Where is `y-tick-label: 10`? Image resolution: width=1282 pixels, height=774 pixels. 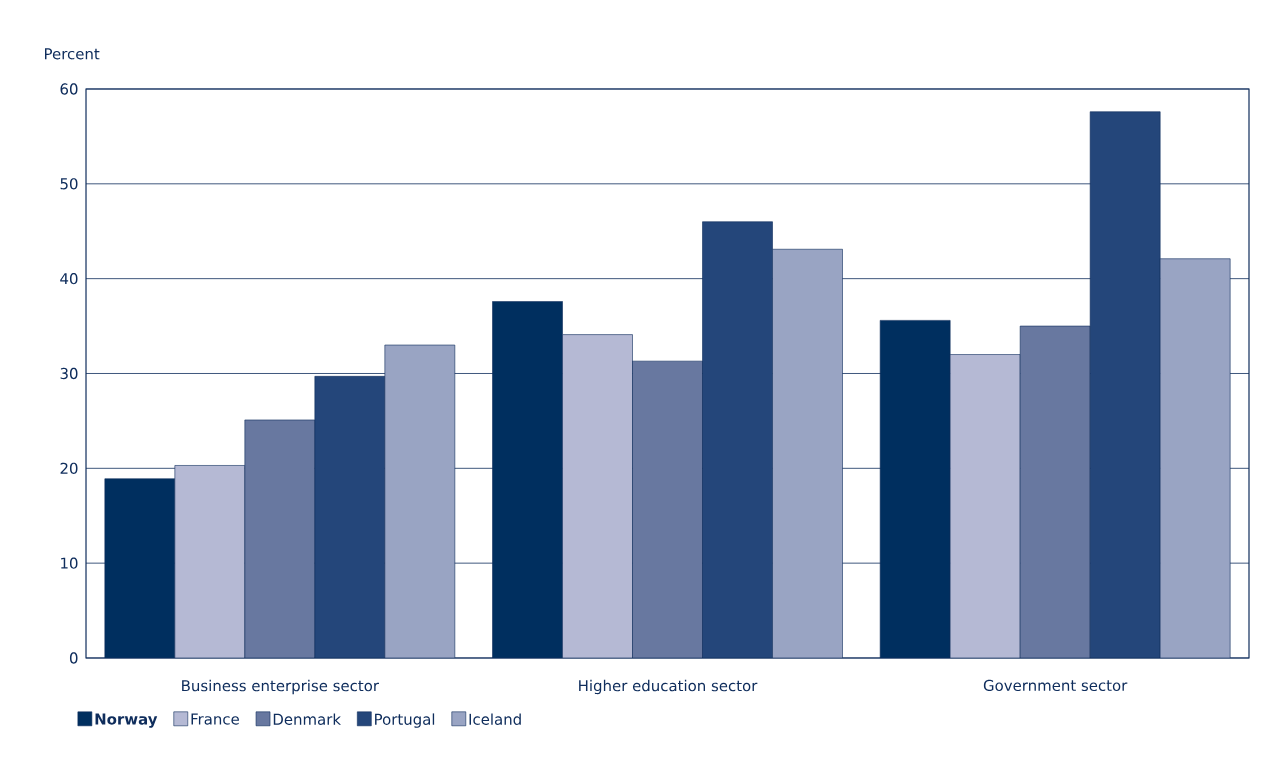
y-tick-label: 10 is located at coordinates (69, 563).